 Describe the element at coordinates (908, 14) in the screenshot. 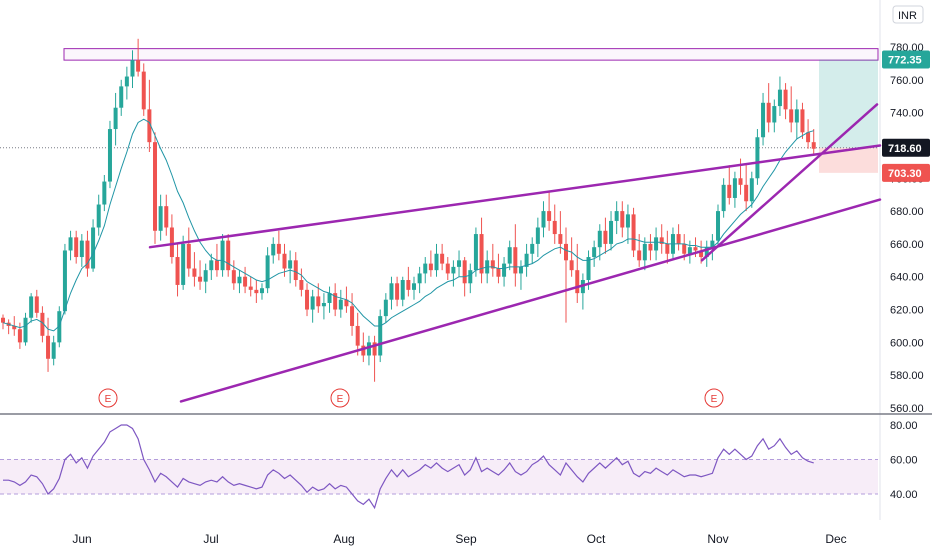

I see `currency-label-group: 8 INR` at that location.